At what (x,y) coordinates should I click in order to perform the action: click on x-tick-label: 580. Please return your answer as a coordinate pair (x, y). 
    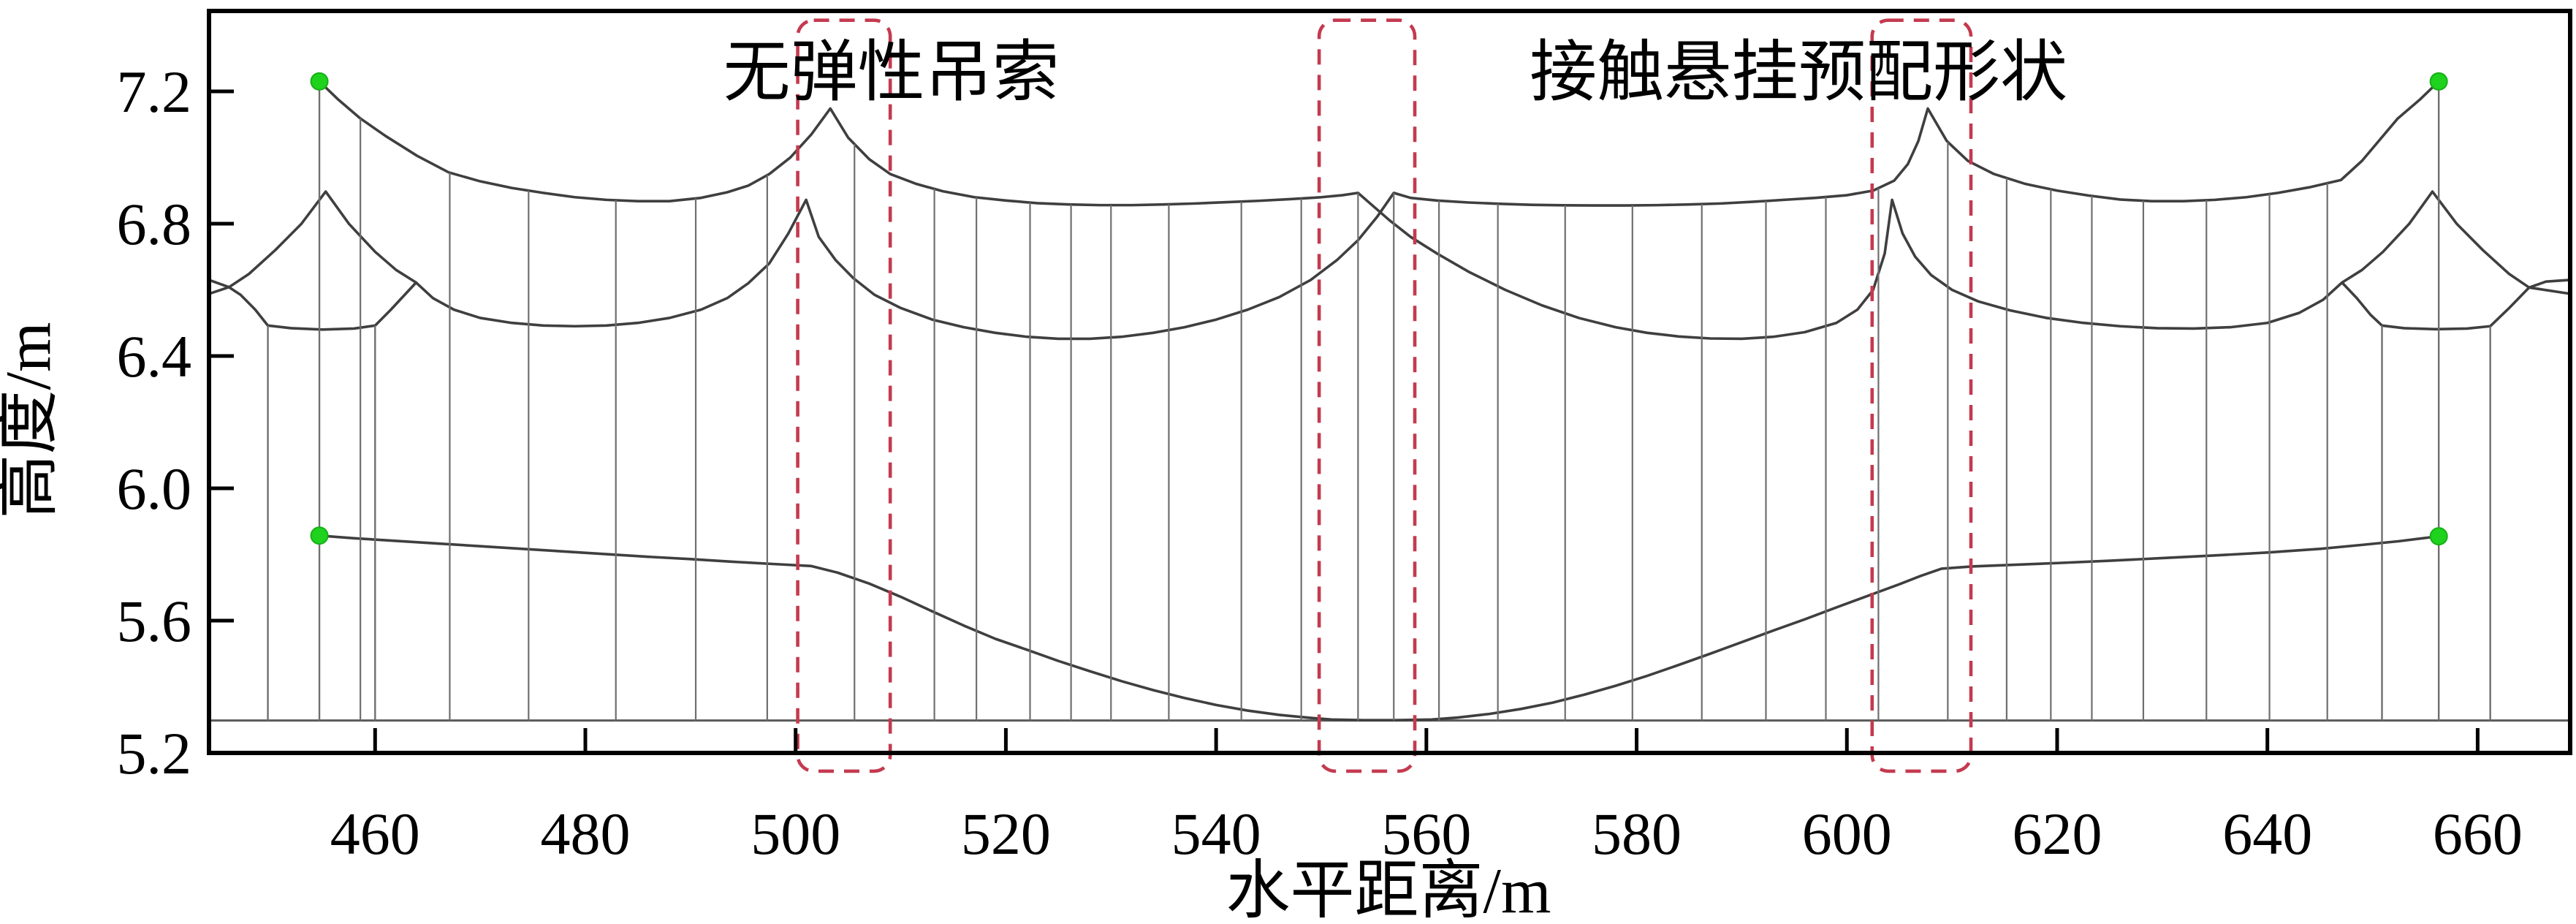
    Looking at the image, I should click on (1637, 834).